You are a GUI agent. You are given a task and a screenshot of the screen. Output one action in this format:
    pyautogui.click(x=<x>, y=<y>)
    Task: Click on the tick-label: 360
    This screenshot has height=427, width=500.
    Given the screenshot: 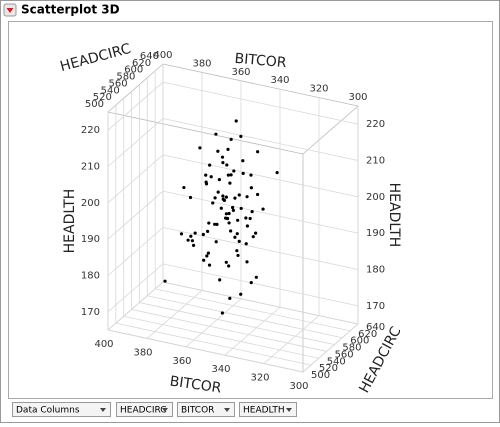 What is the action you would take?
    pyautogui.click(x=240, y=72)
    